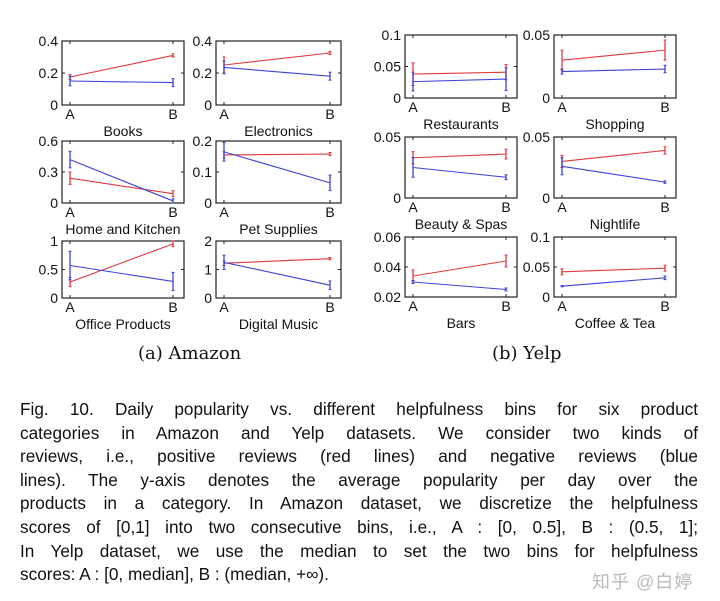 The width and height of the screenshot is (720, 601). I want to click on chart-title: Office Products, so click(122, 324).